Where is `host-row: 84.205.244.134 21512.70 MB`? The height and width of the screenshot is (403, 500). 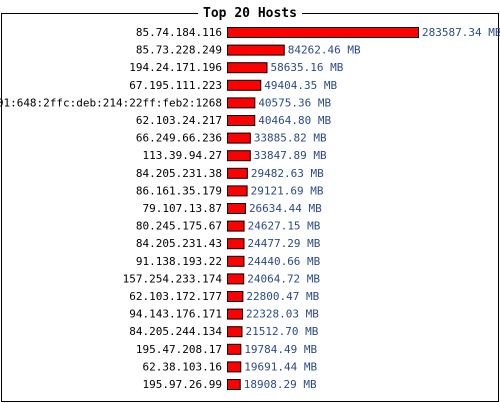 host-row: 84.205.244.134 21512.70 MB is located at coordinates (223, 331).